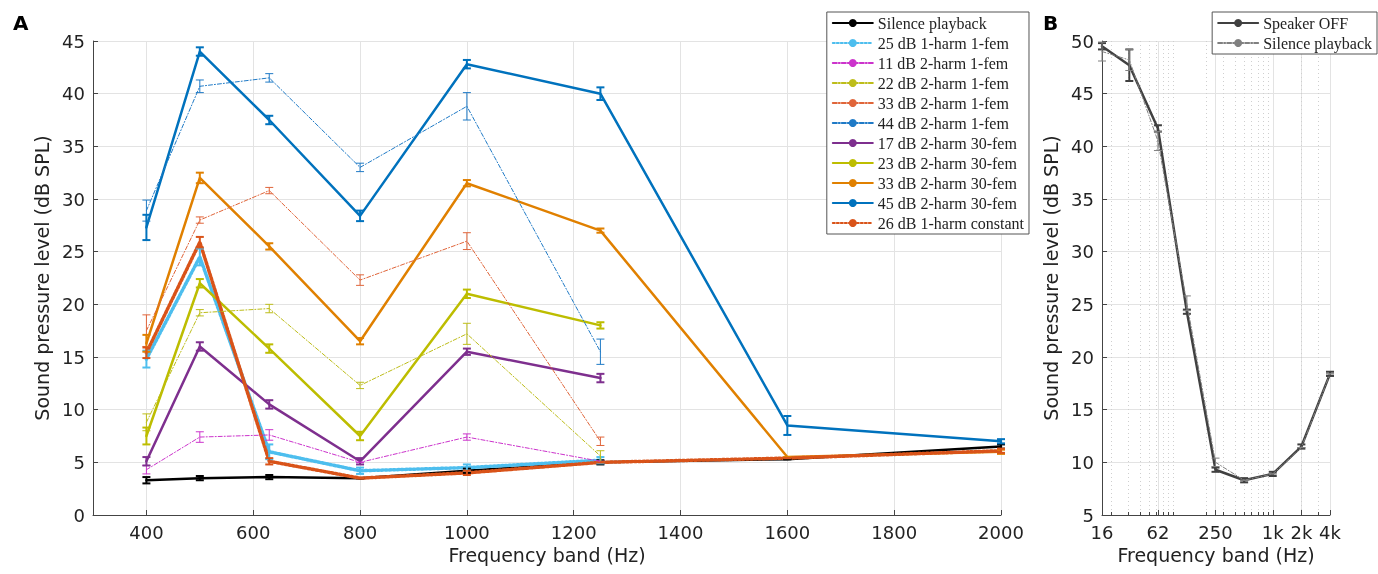 This screenshot has width=1378, height=574. Describe the element at coordinates (943, 103) in the screenshot. I see `legend-label: 33 dB 2-harm 1-fem` at that location.